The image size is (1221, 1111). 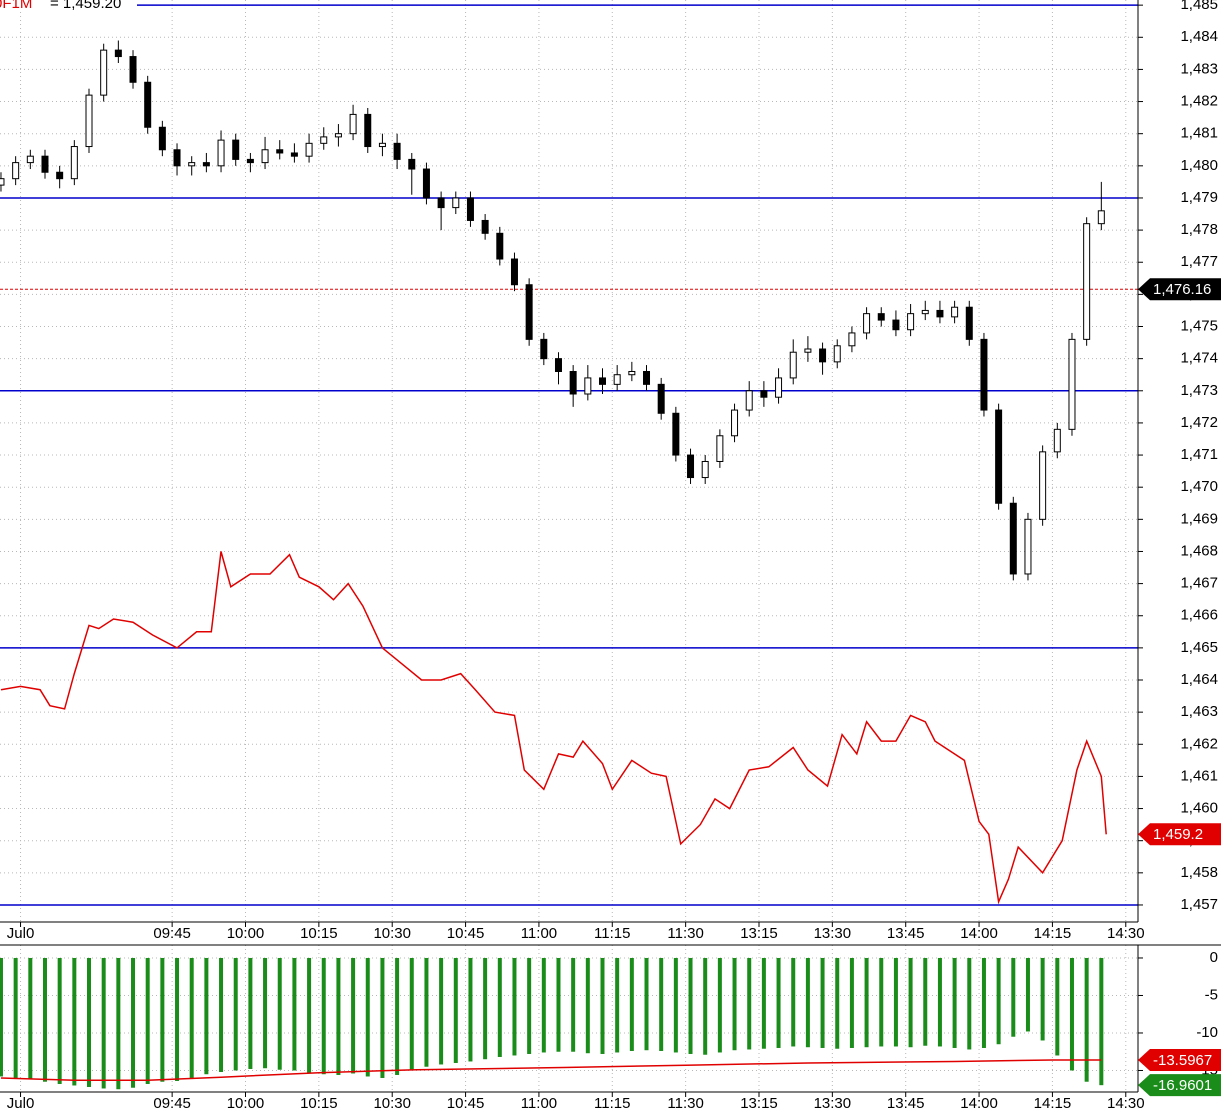 What do you see at coordinates (68, 6) in the screenshot?
I see `legend-bg` at bounding box center [68, 6].